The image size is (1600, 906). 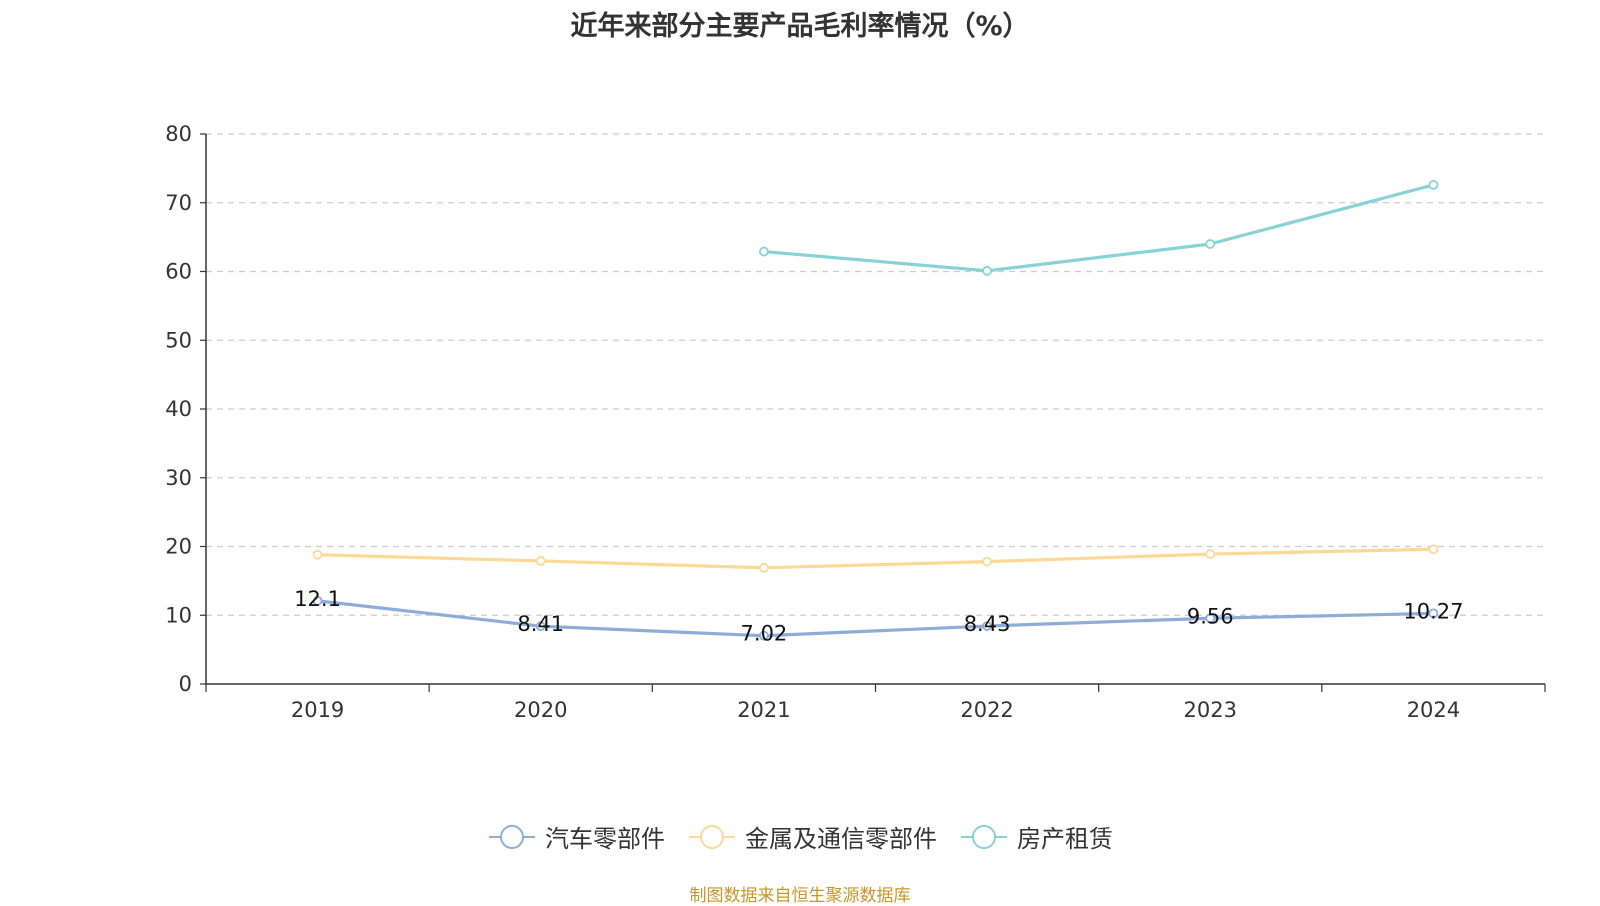 What do you see at coordinates (317, 710) in the screenshot?
I see `x-tick-label: 2019` at bounding box center [317, 710].